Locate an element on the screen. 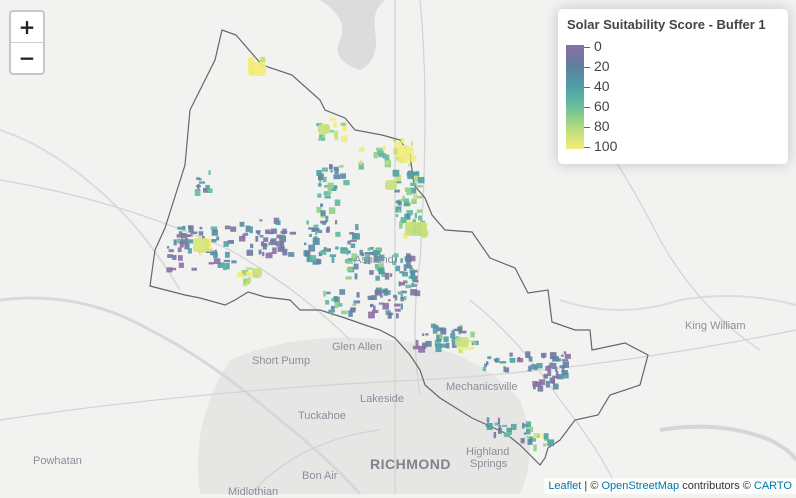  legend-title: Solar Suitability Score - Buffer 1 is located at coordinates (666, 24).